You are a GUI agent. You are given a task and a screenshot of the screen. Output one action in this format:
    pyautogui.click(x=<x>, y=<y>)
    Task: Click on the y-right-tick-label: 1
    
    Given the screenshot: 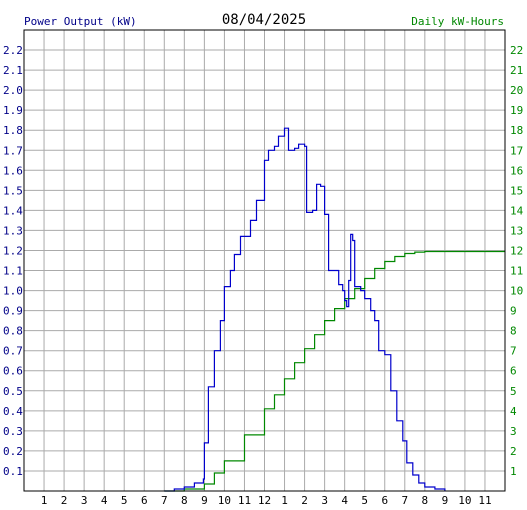 What is the action you would take?
    pyautogui.click(x=513, y=471)
    